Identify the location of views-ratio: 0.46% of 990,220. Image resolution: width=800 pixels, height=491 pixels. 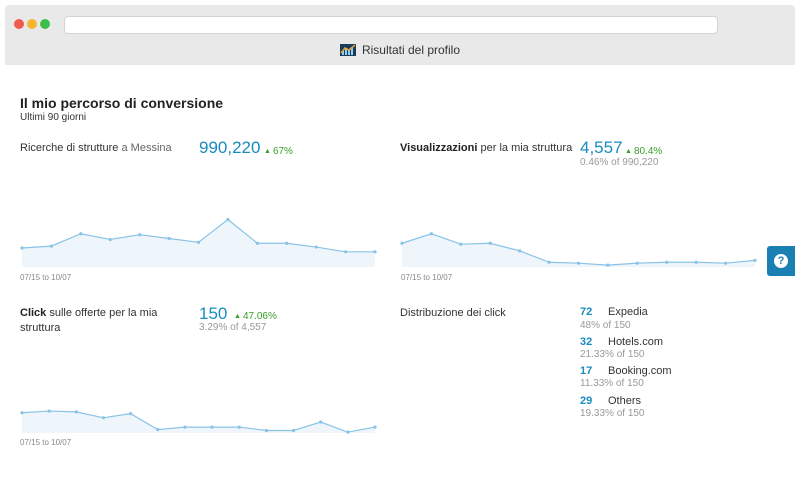
(619, 162).